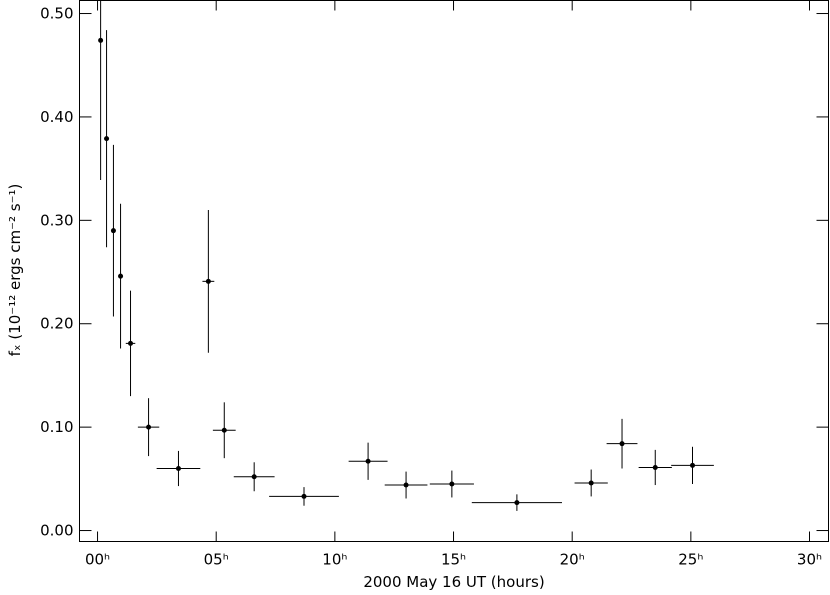  I want to click on x-tick-label: 00ʰ, so click(97, 560).